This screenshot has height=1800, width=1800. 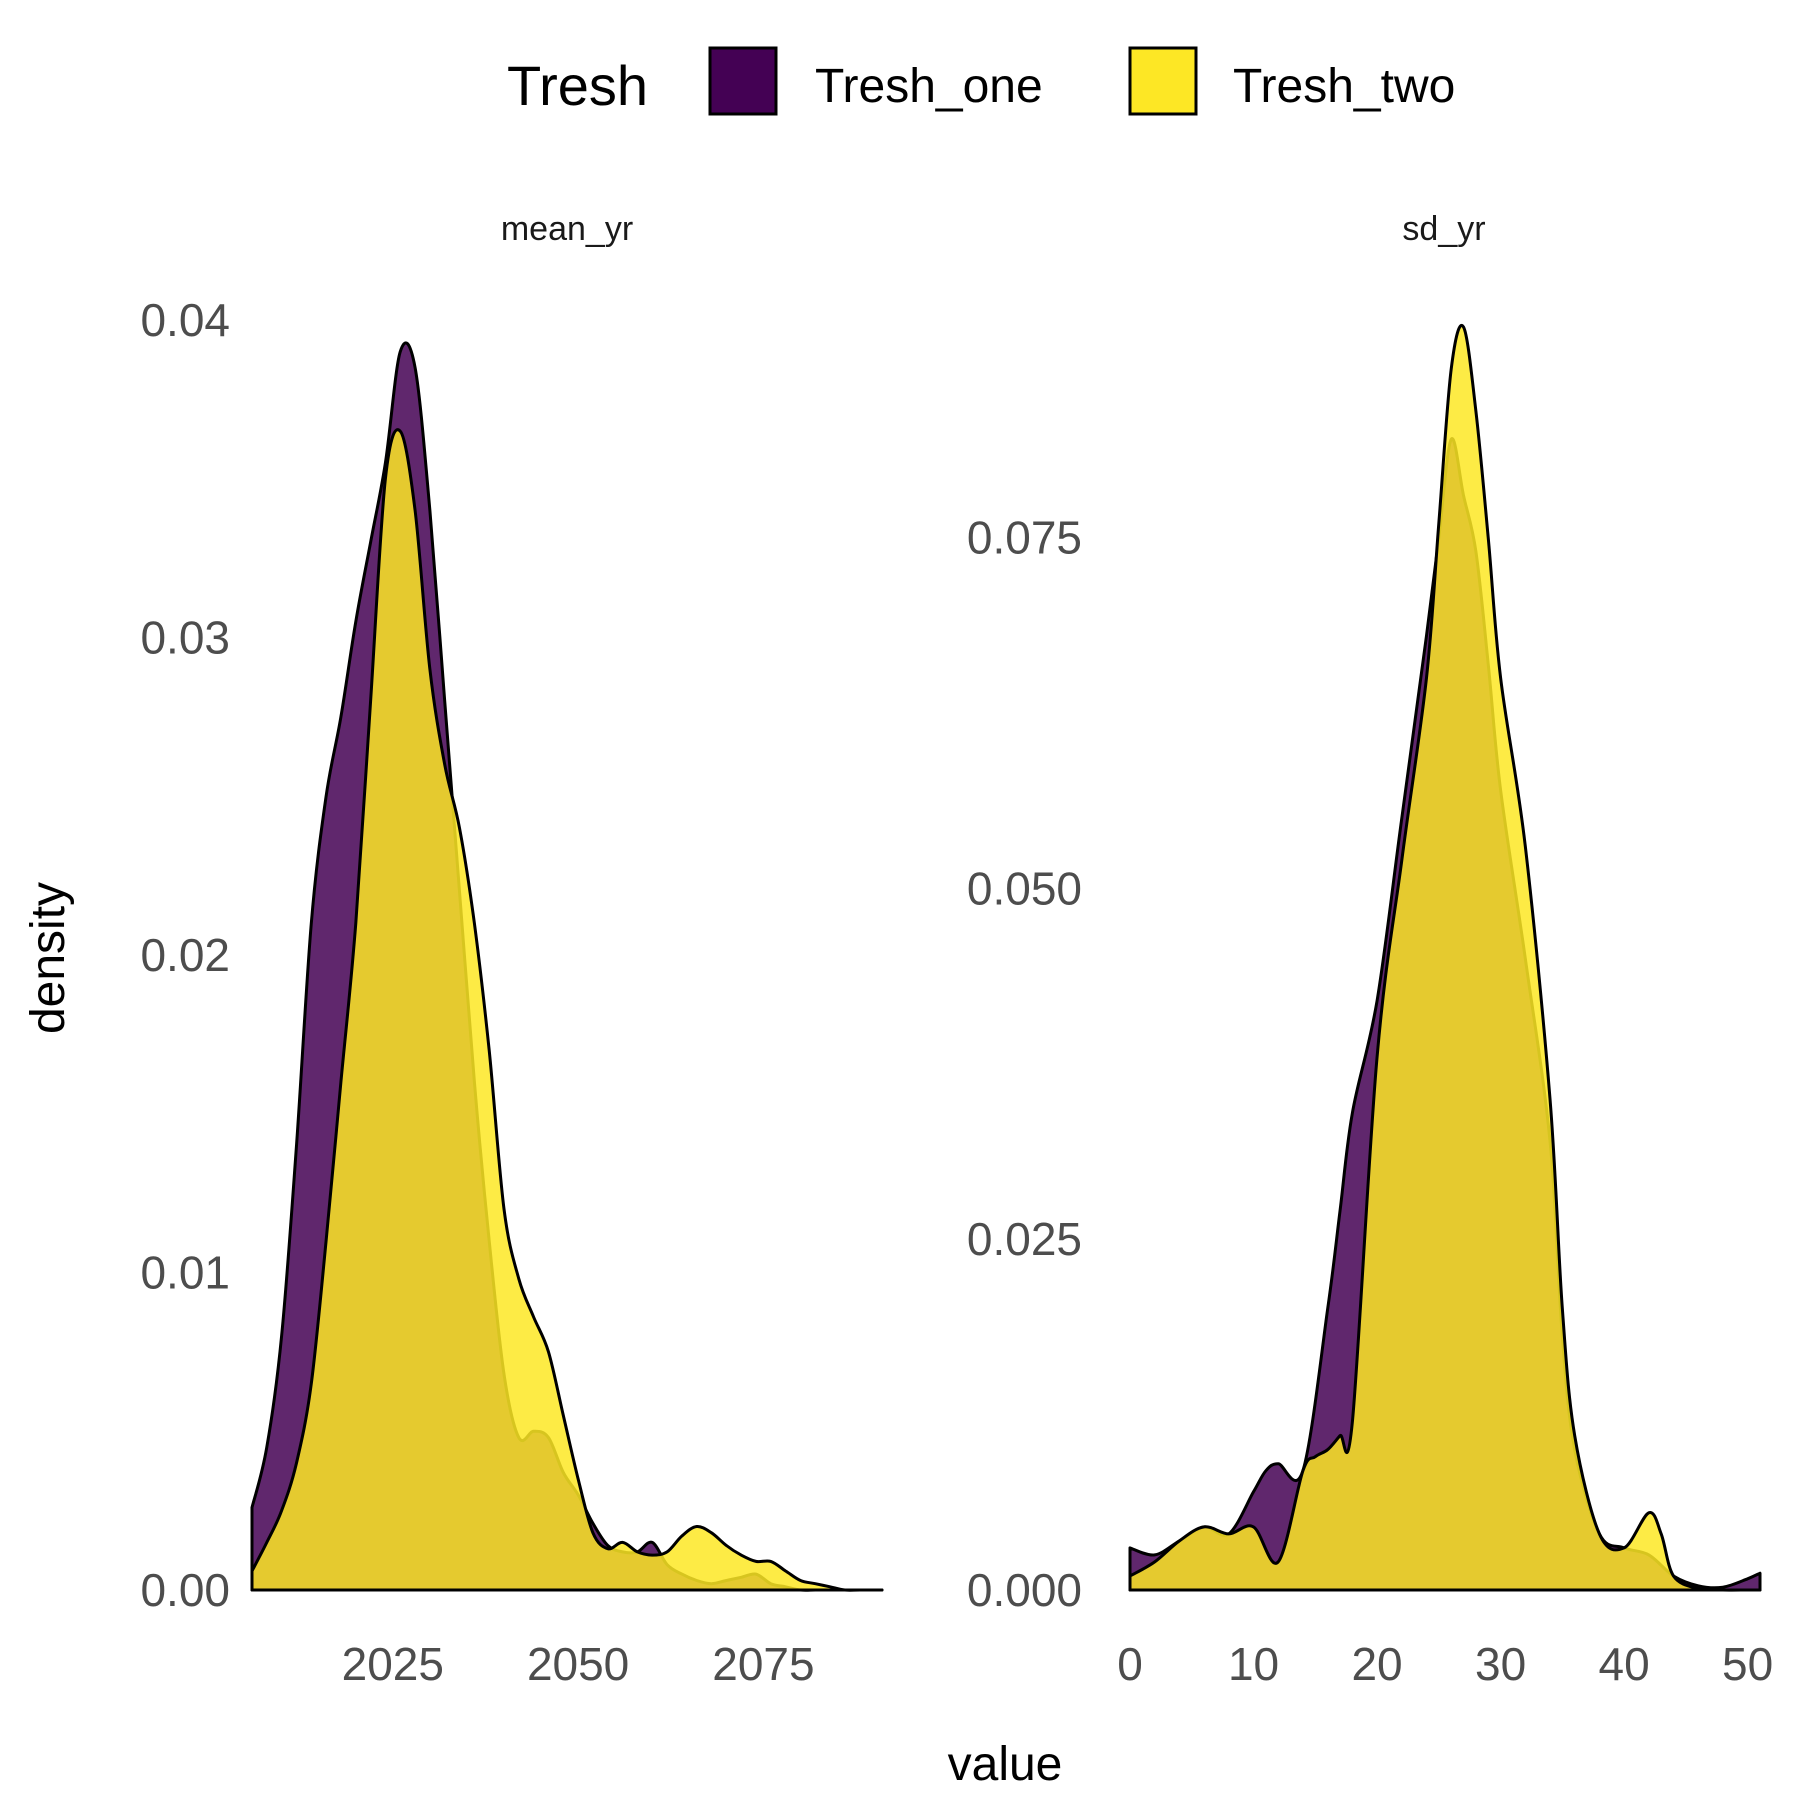 I want to click on x-axis-title: value, so click(x=1005, y=1764).